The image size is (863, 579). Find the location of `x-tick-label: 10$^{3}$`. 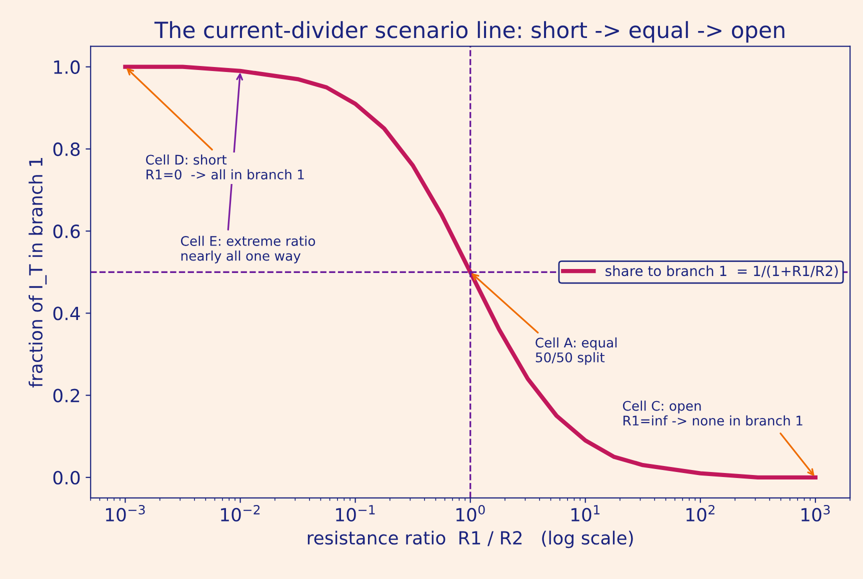

x-tick-label: 10$^{3}$ is located at coordinates (816, 513).